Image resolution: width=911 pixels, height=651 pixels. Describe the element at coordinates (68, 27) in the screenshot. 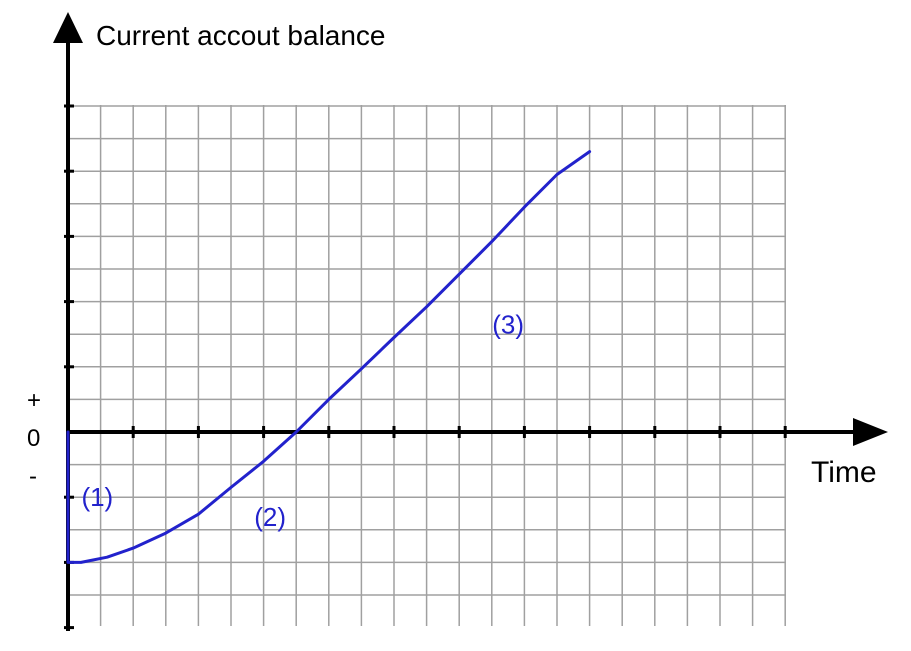

I see `y-axis-arrow` at that location.